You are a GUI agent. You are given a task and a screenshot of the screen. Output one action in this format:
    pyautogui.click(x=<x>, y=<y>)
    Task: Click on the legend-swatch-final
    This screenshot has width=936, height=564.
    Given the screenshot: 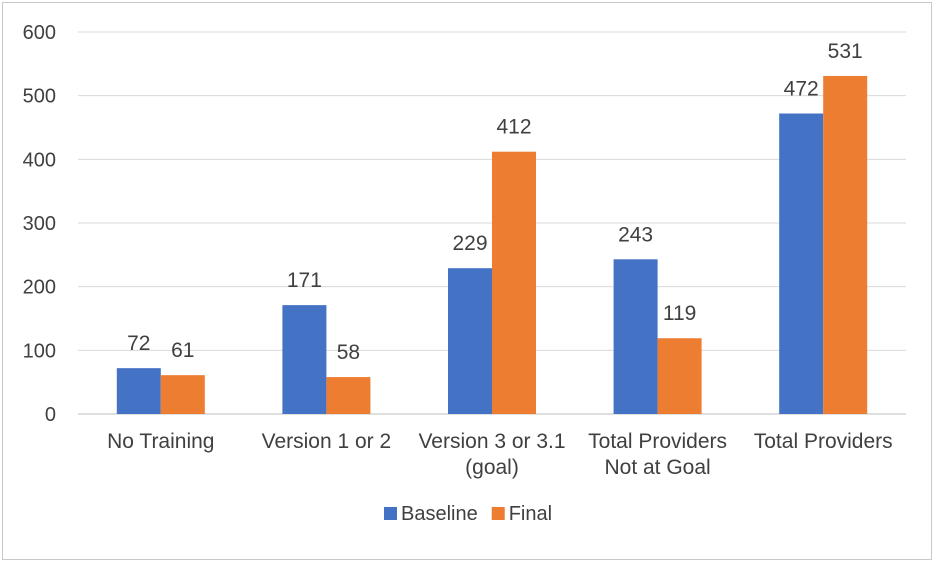 What is the action you would take?
    pyautogui.click(x=498, y=513)
    